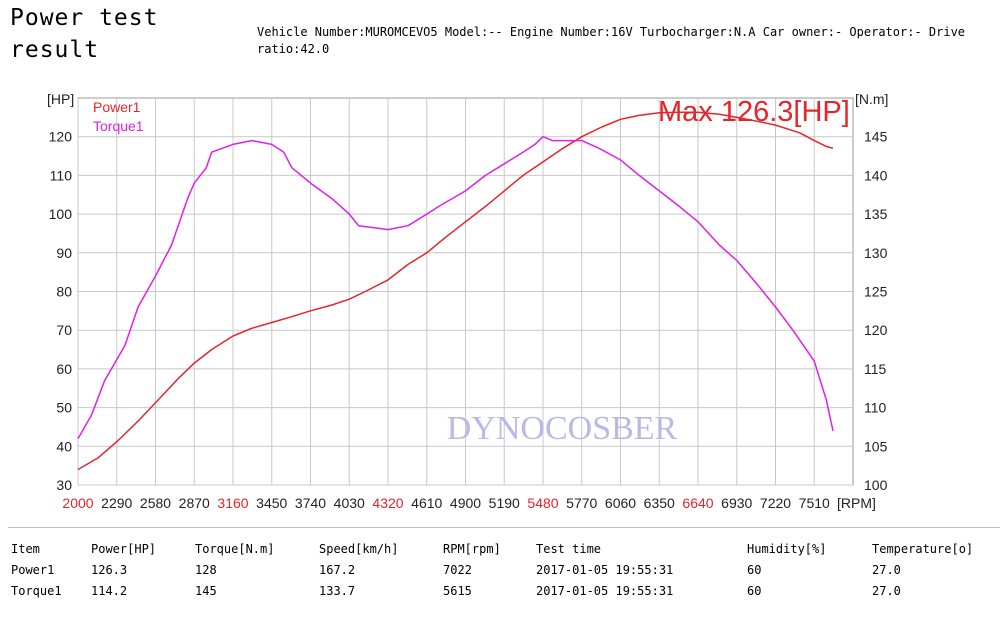  I want to click on right-tick-label: 125, so click(876, 292).